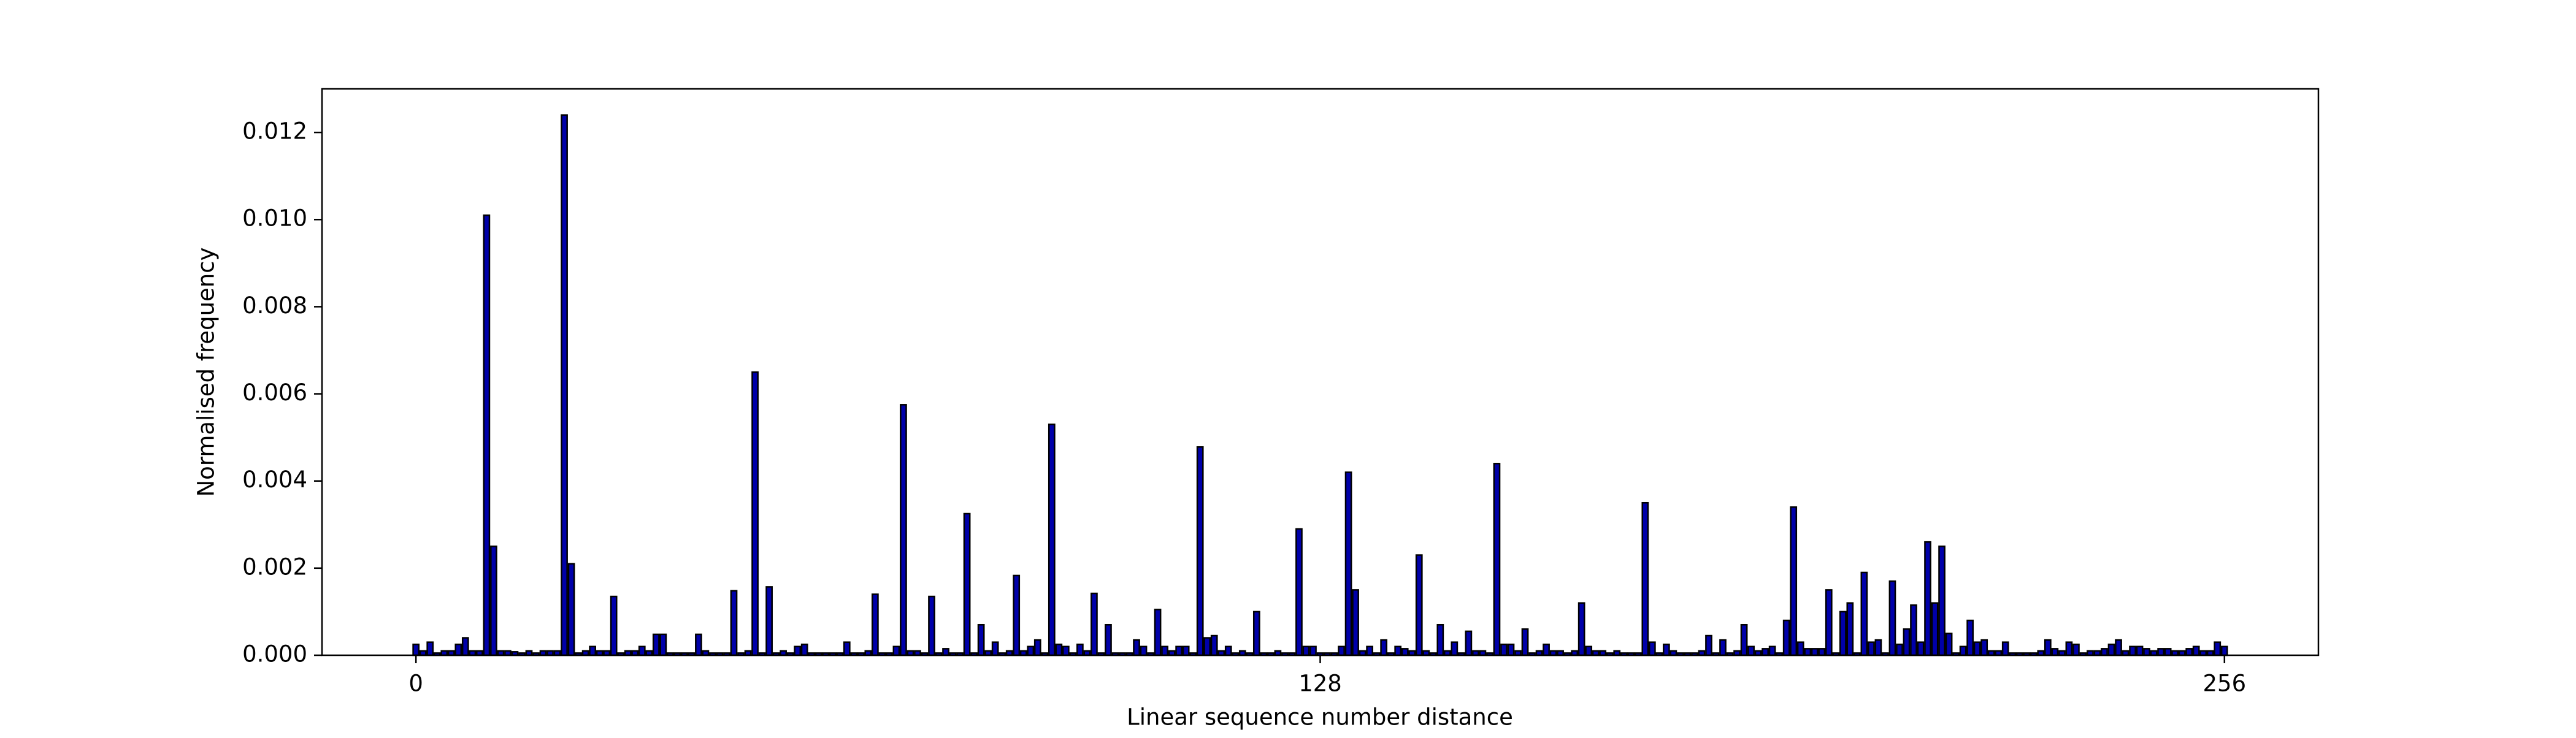 The height and width of the screenshot is (738, 2576). Describe the element at coordinates (274, 567) in the screenshot. I see `y-tick-label: 0.002` at that location.